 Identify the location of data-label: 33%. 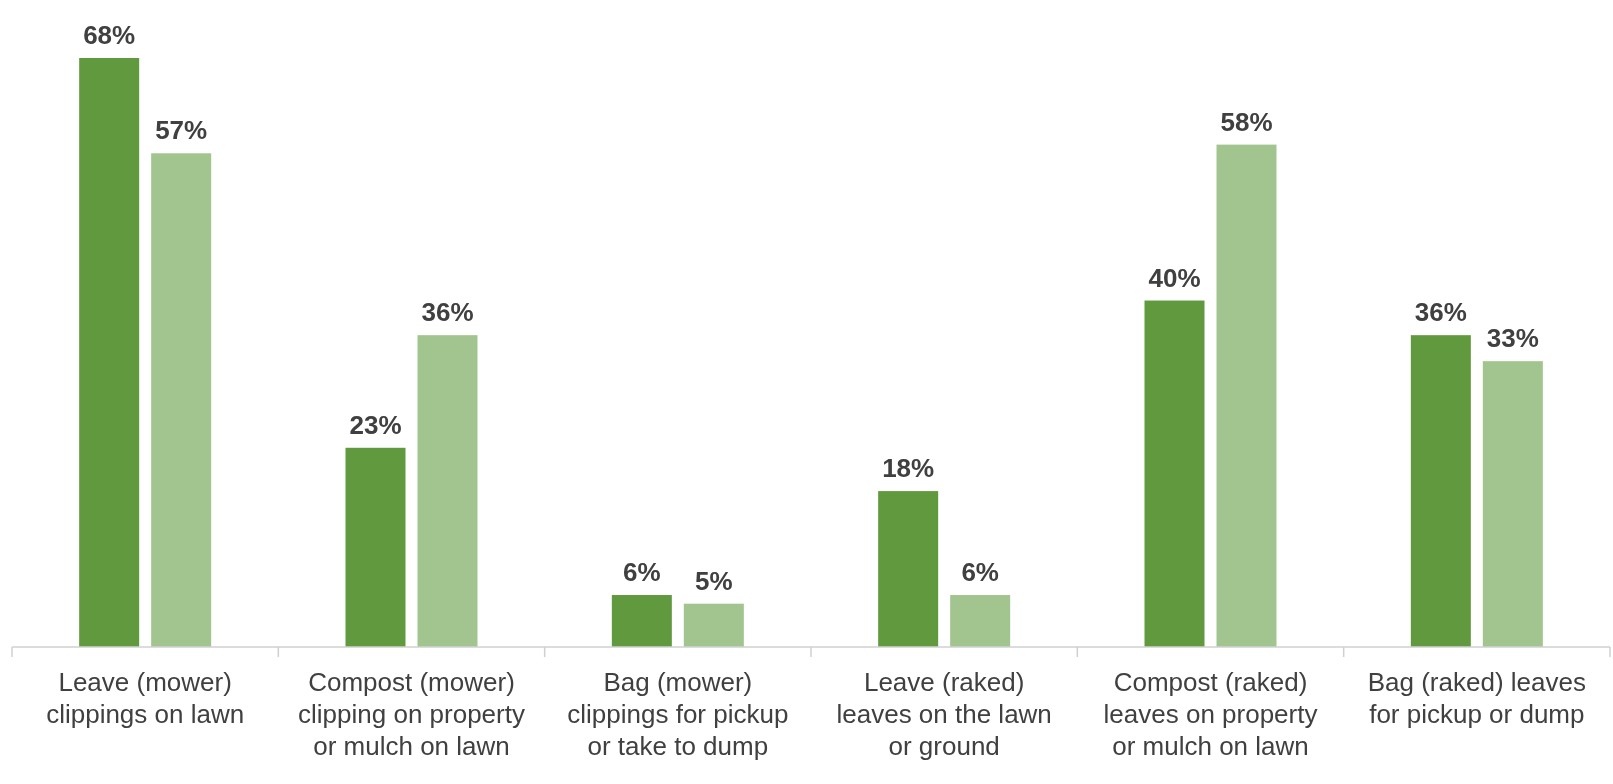
(1512, 338).